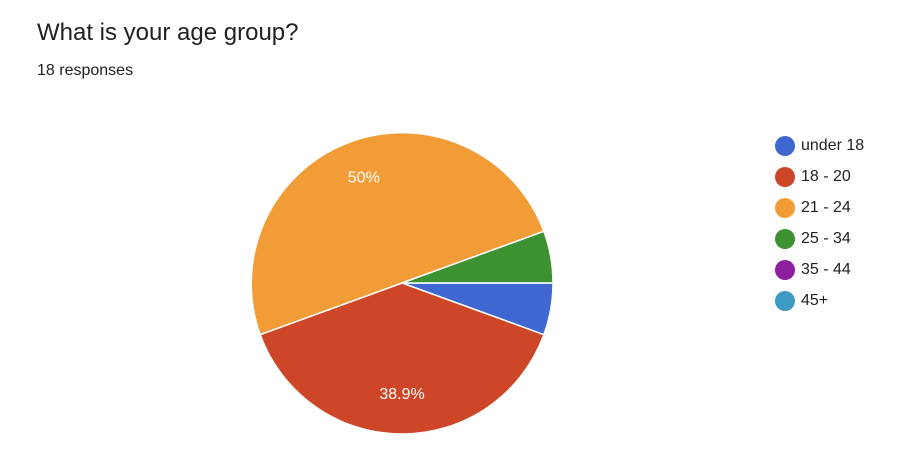 This screenshot has height=460, width=900. Describe the element at coordinates (826, 238) in the screenshot. I see `legend-label: 25 - 34` at that location.